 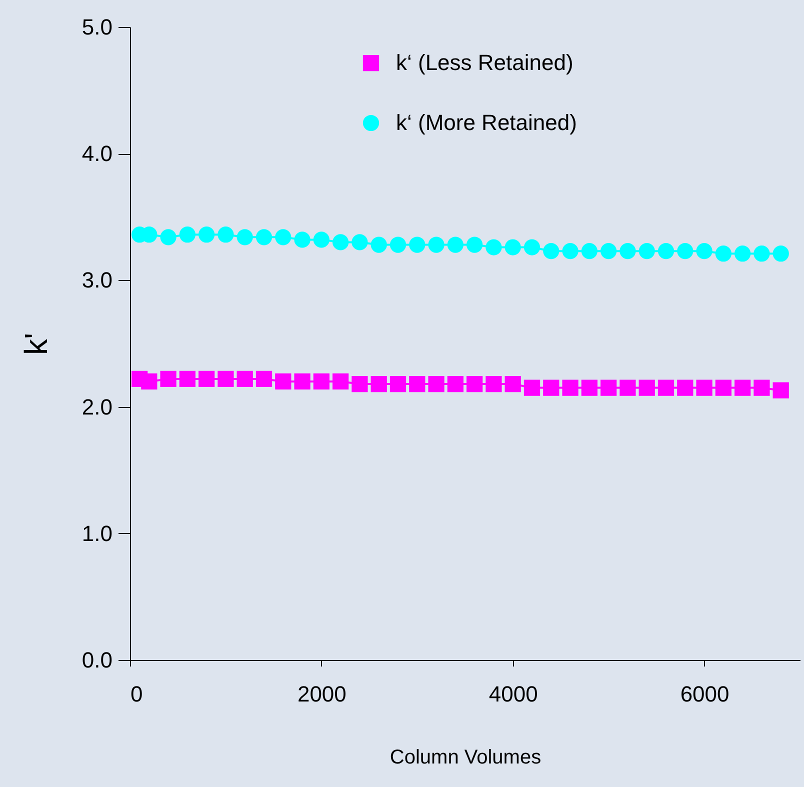 I want to click on x-tick-label: 6000, so click(x=705, y=694).